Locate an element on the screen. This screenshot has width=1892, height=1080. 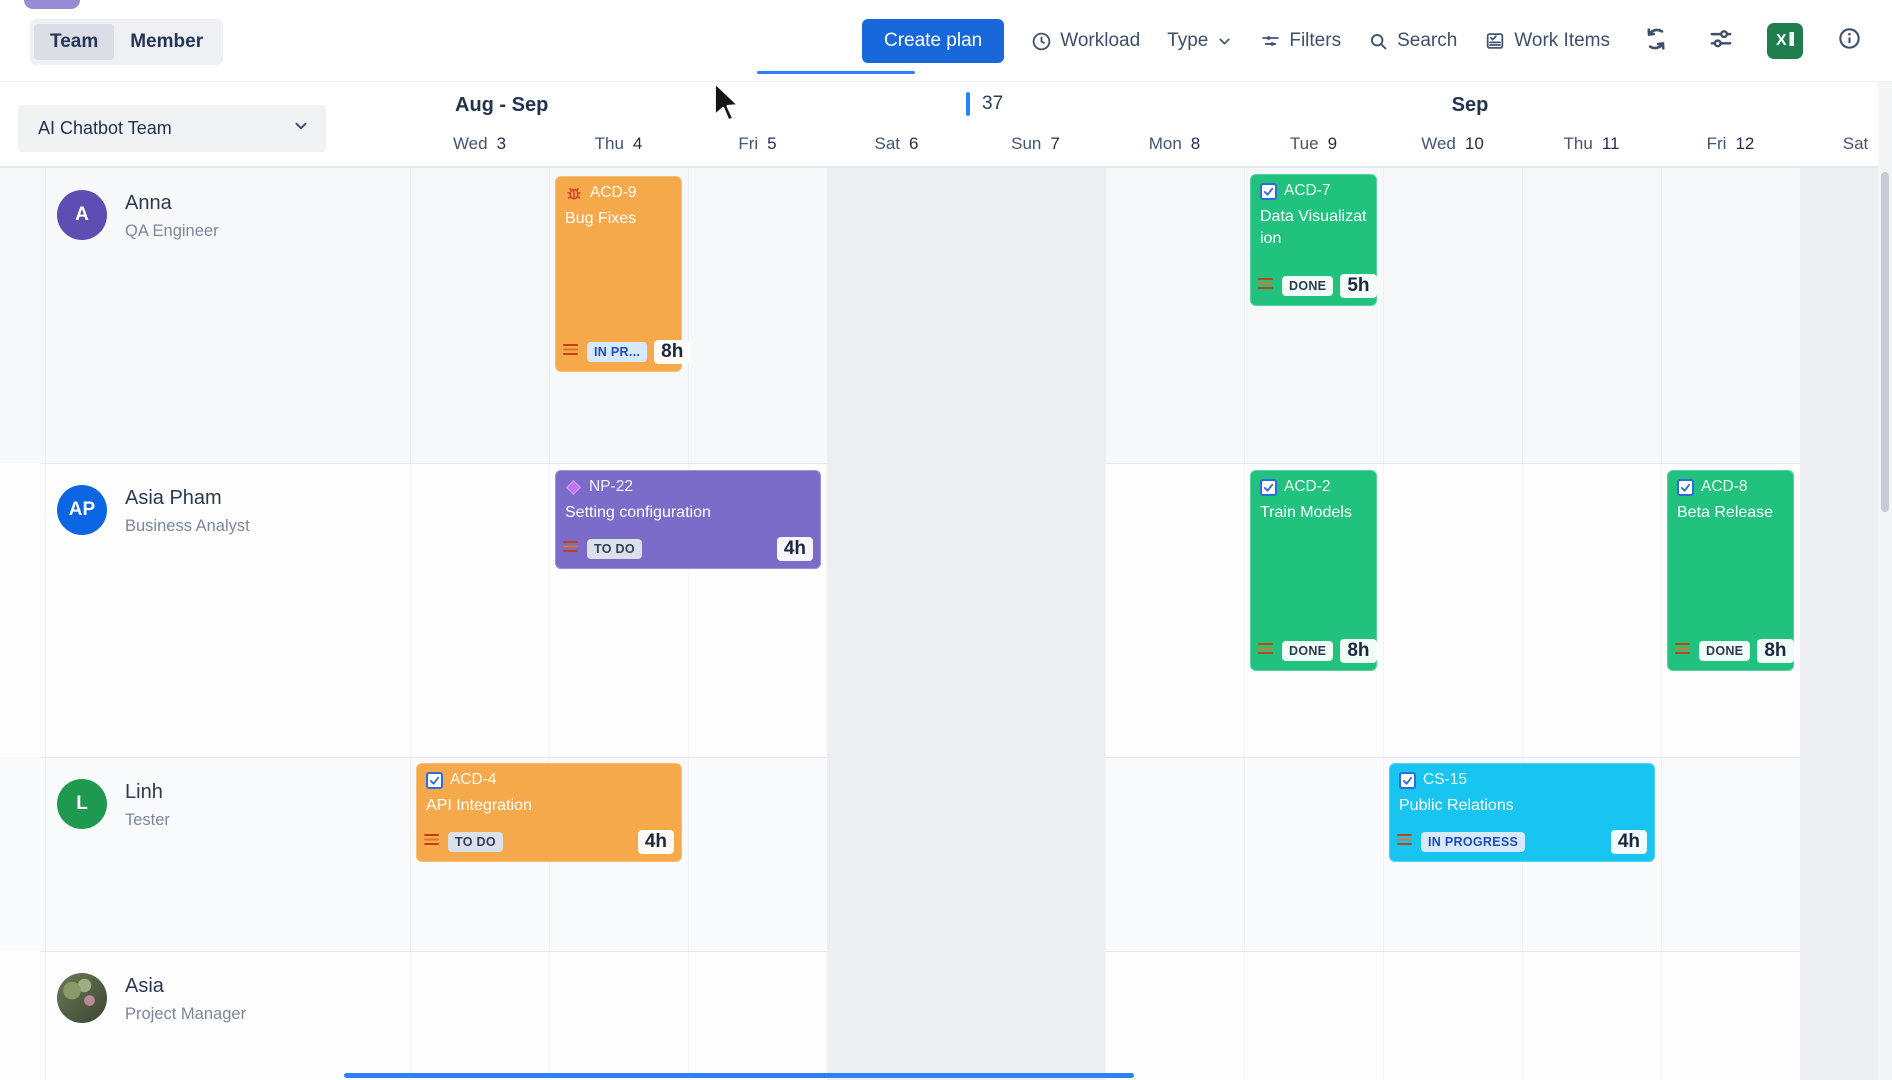
work-items-icon is located at coordinates (1495, 41).